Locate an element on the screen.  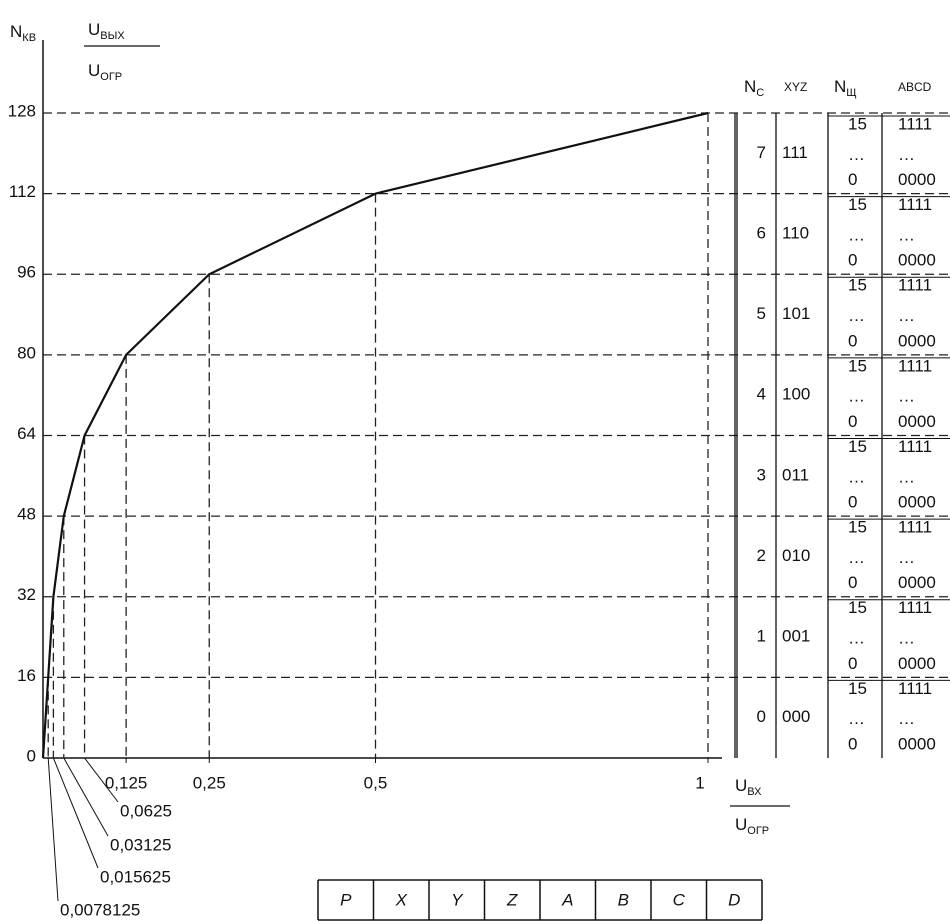
code-bit: X is located at coordinates (401, 899).